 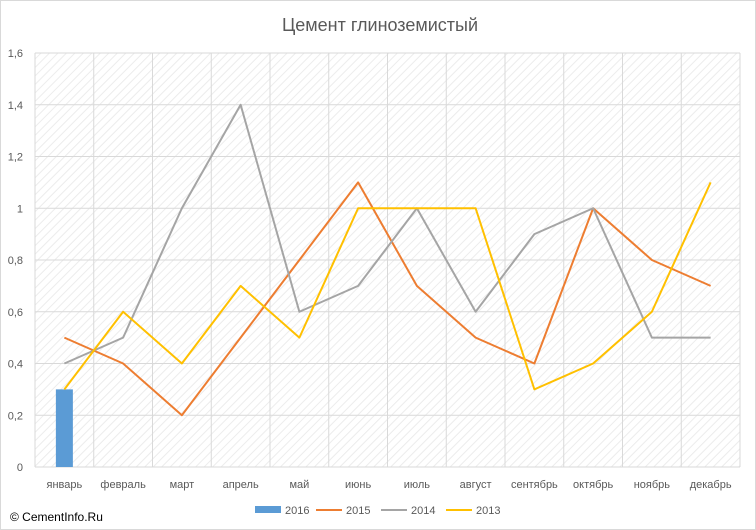 I want to click on copyright-text: © CementInfo.Ru, so click(x=56, y=517).